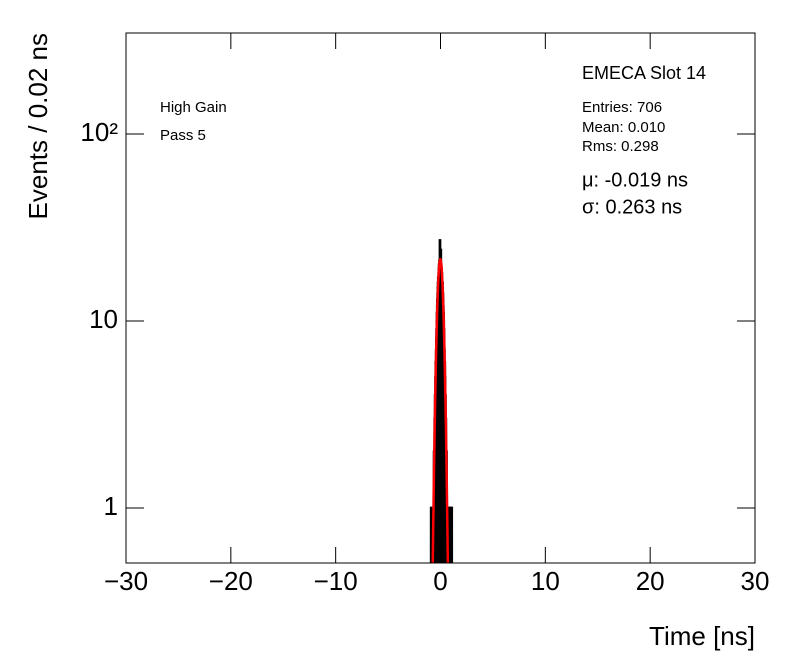 Image resolution: width=796 pixels, height=672 pixels. Describe the element at coordinates (38, 126) in the screenshot. I see `y-axis-title: Events / 0.02 ns` at that location.